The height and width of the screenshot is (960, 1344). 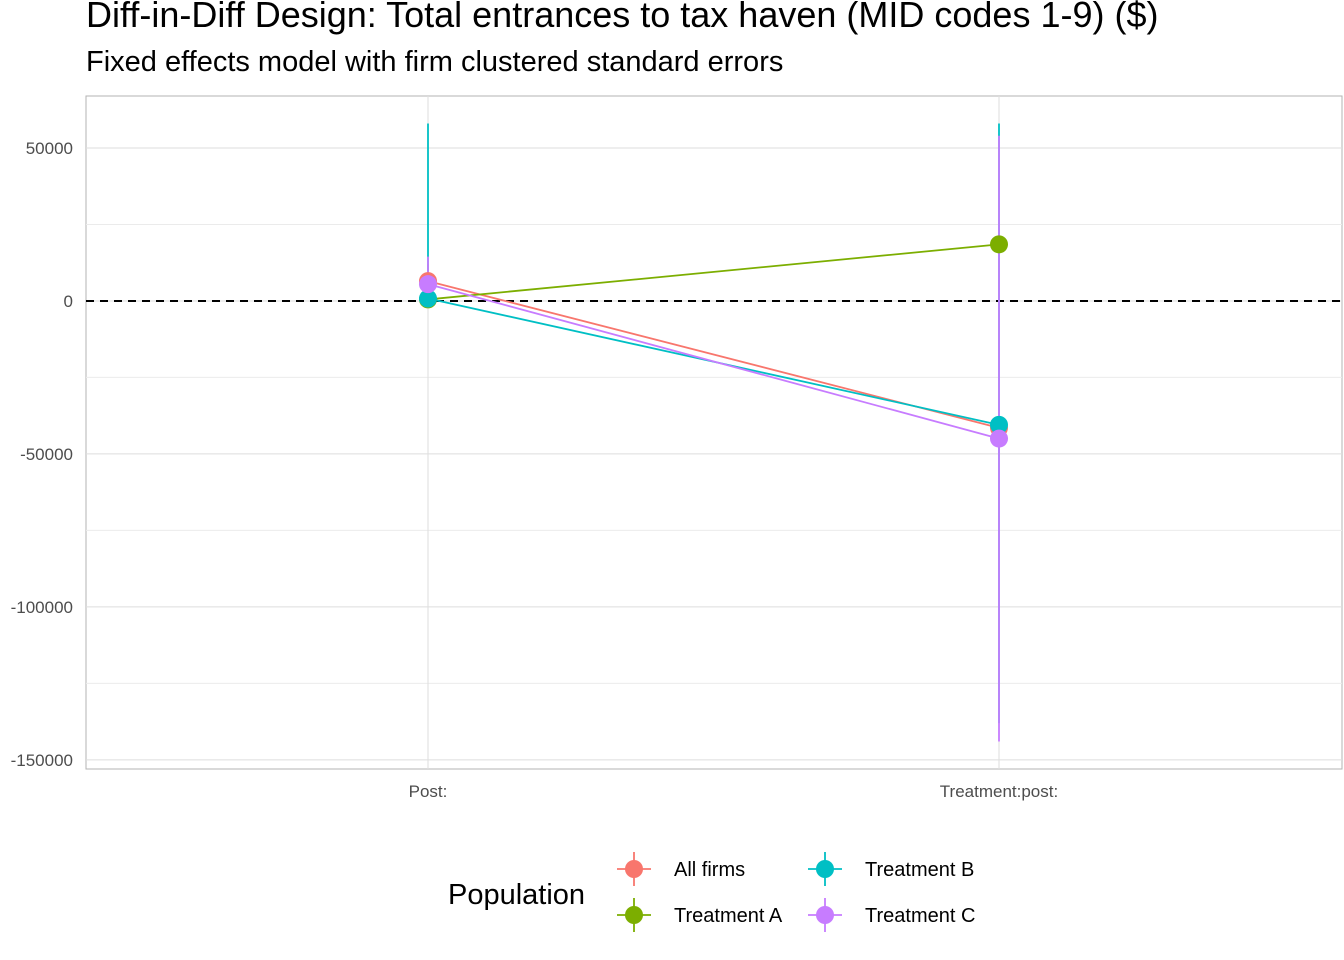 I want to click on series-line-treatment-a, so click(x=713, y=272).